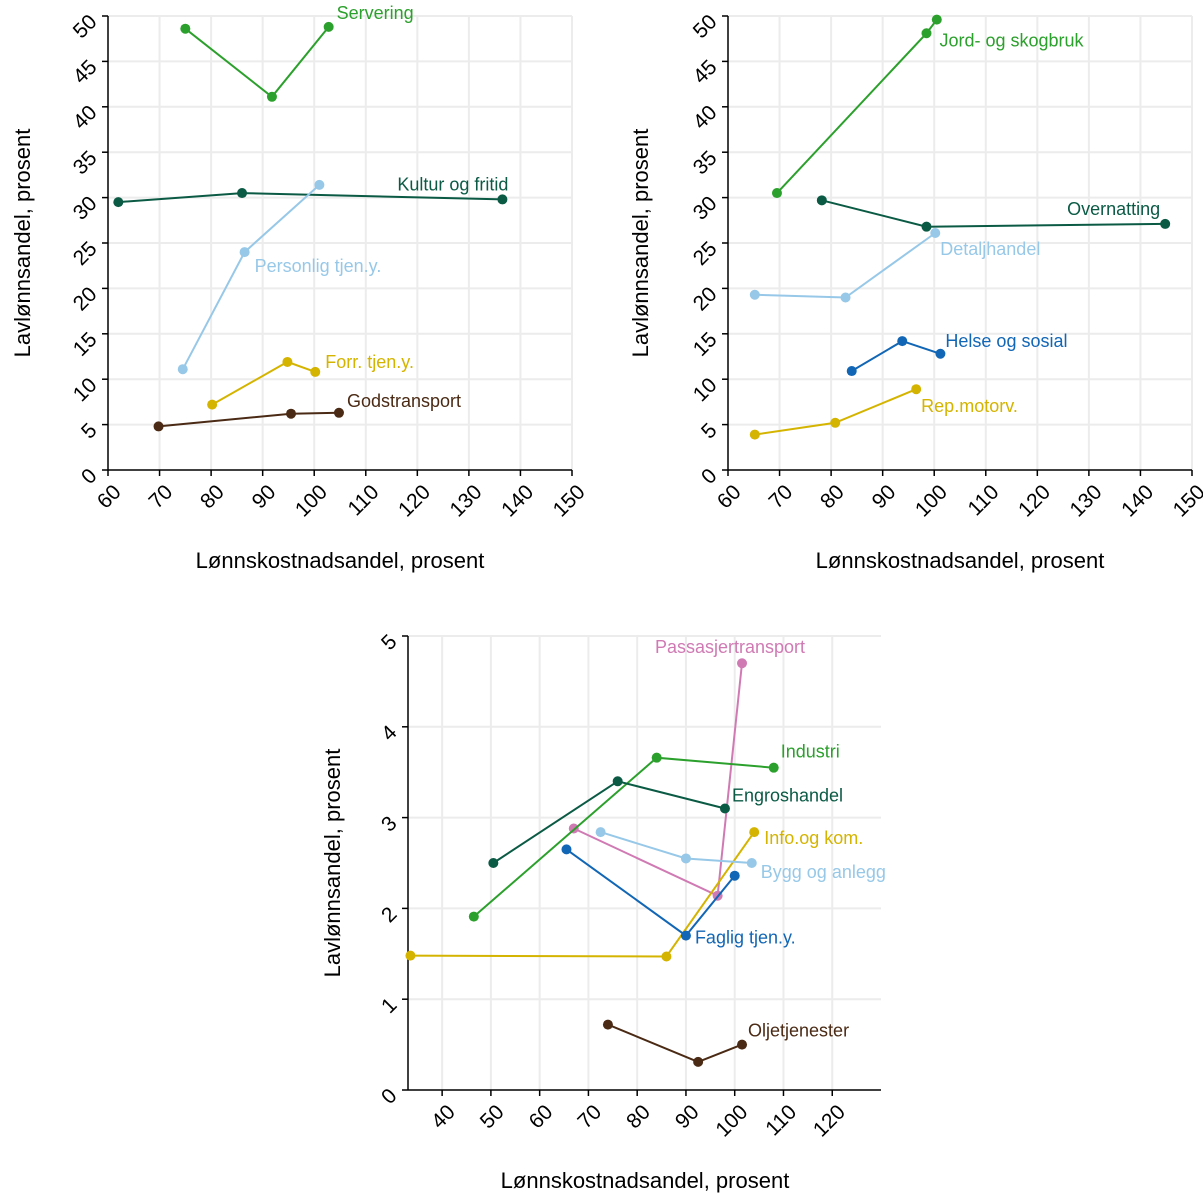 The image size is (1203, 1195). Describe the element at coordinates (85, 26) in the screenshot. I see `y-tick-label: 50` at that location.